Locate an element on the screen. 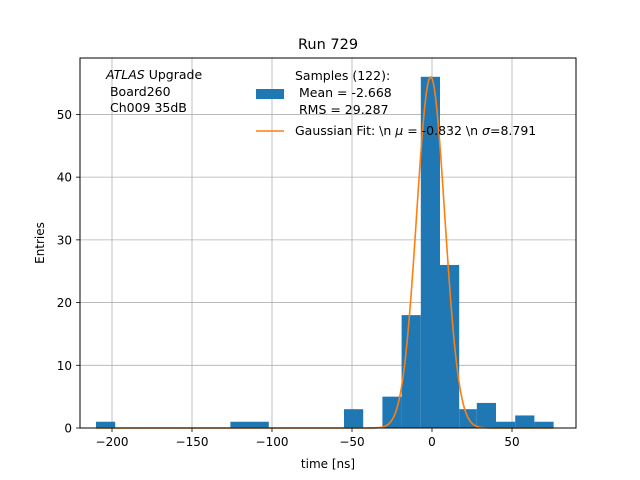 This screenshot has width=640, height=480. x-tick-label-5: 50 is located at coordinates (511, 442).